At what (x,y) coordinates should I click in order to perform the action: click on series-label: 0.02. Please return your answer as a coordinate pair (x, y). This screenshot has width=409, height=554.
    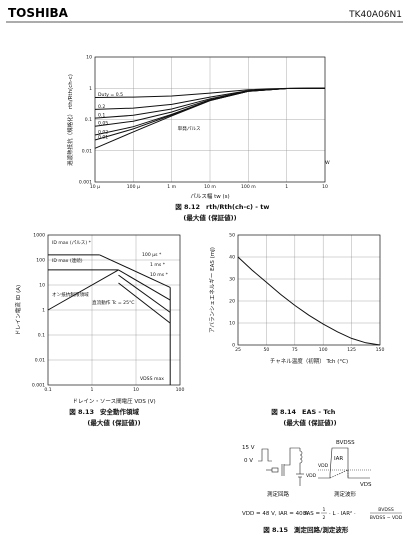
    Looking at the image, I should click on (103, 132).